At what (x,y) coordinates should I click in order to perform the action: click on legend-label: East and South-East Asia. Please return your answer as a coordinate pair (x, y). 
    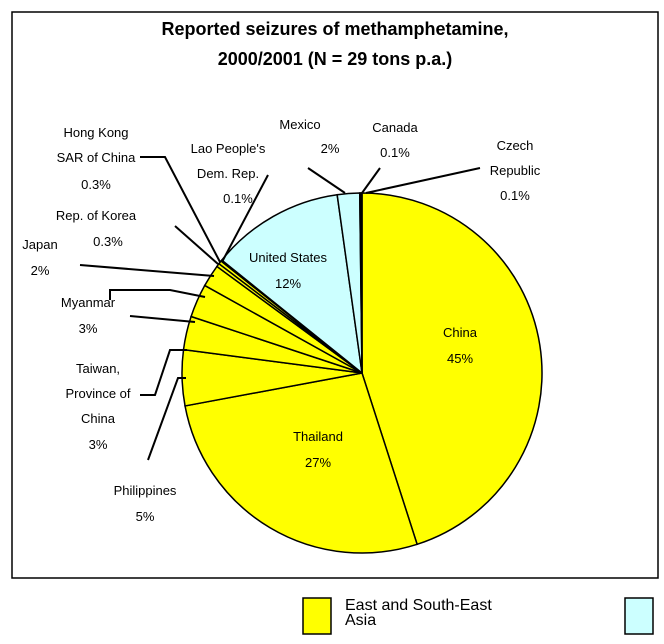
    Looking at the image, I should click on (418, 613).